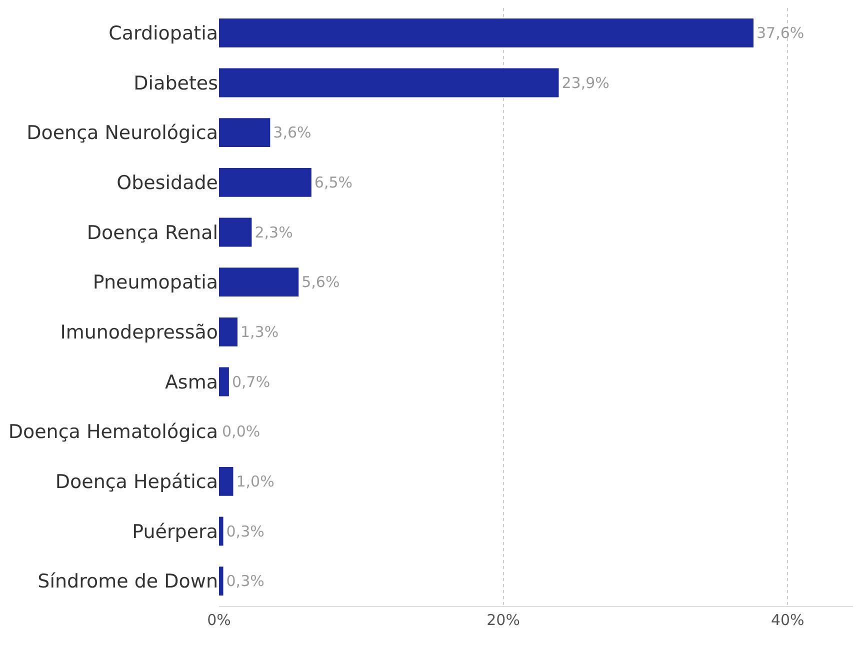 The image size is (865, 646). What do you see at coordinates (321, 282) in the screenshot?
I see `data-label: 5,6%` at bounding box center [321, 282].